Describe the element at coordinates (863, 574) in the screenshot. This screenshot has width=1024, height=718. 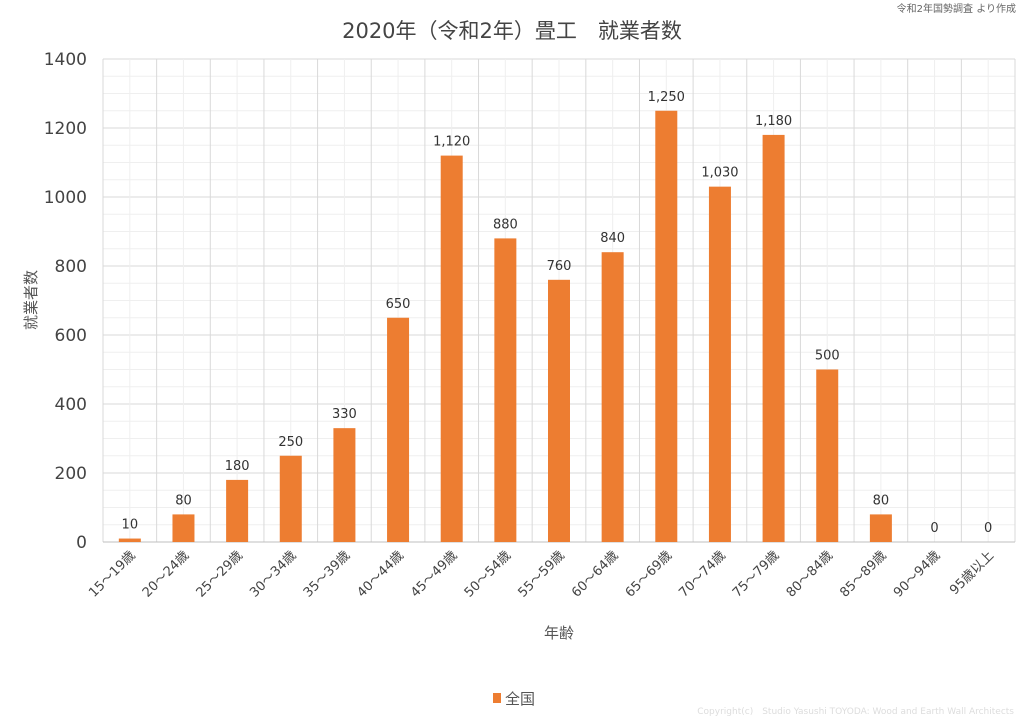
I see `x-tick-label: 85～89歳` at that location.